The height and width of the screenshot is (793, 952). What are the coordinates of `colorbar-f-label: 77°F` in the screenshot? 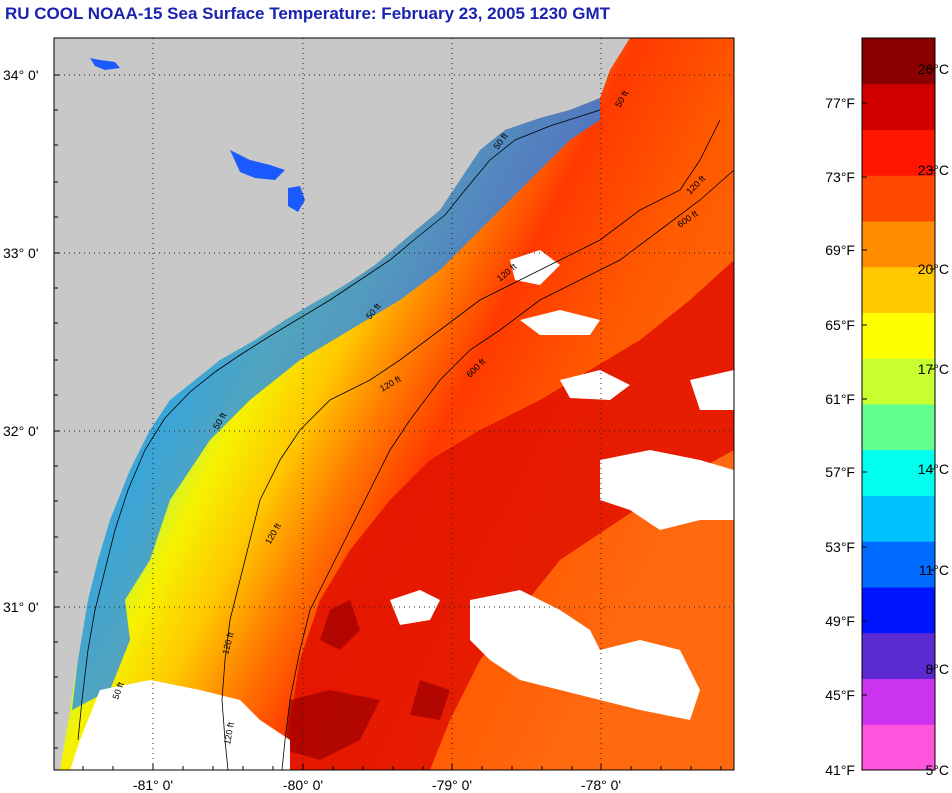 It's located at (840, 103).